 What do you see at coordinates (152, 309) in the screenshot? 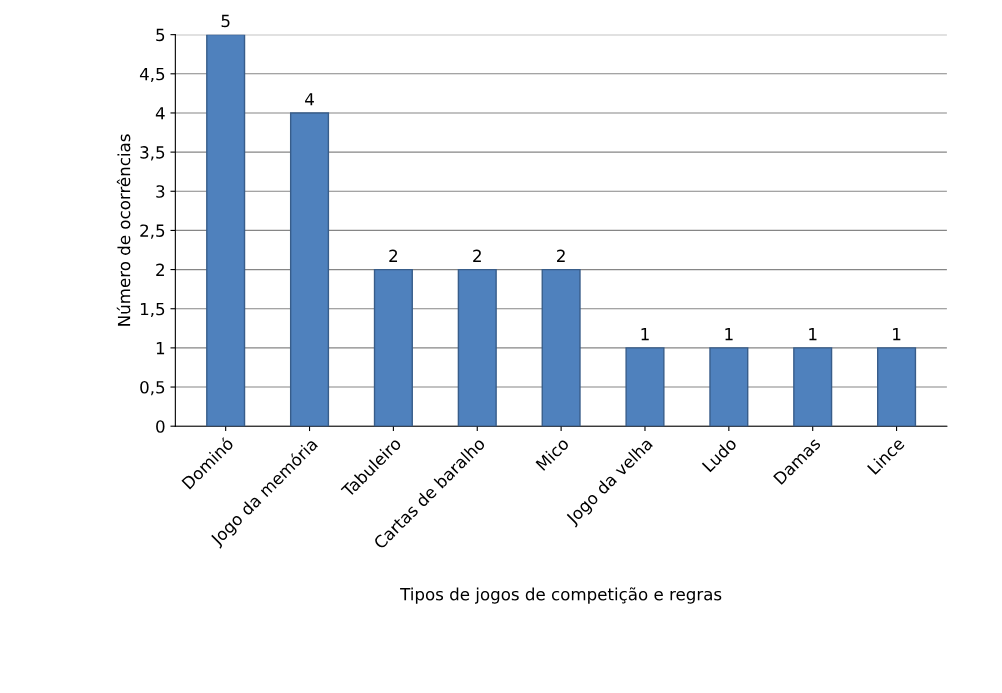
I see `y-tick-label: 1,5` at bounding box center [152, 309].